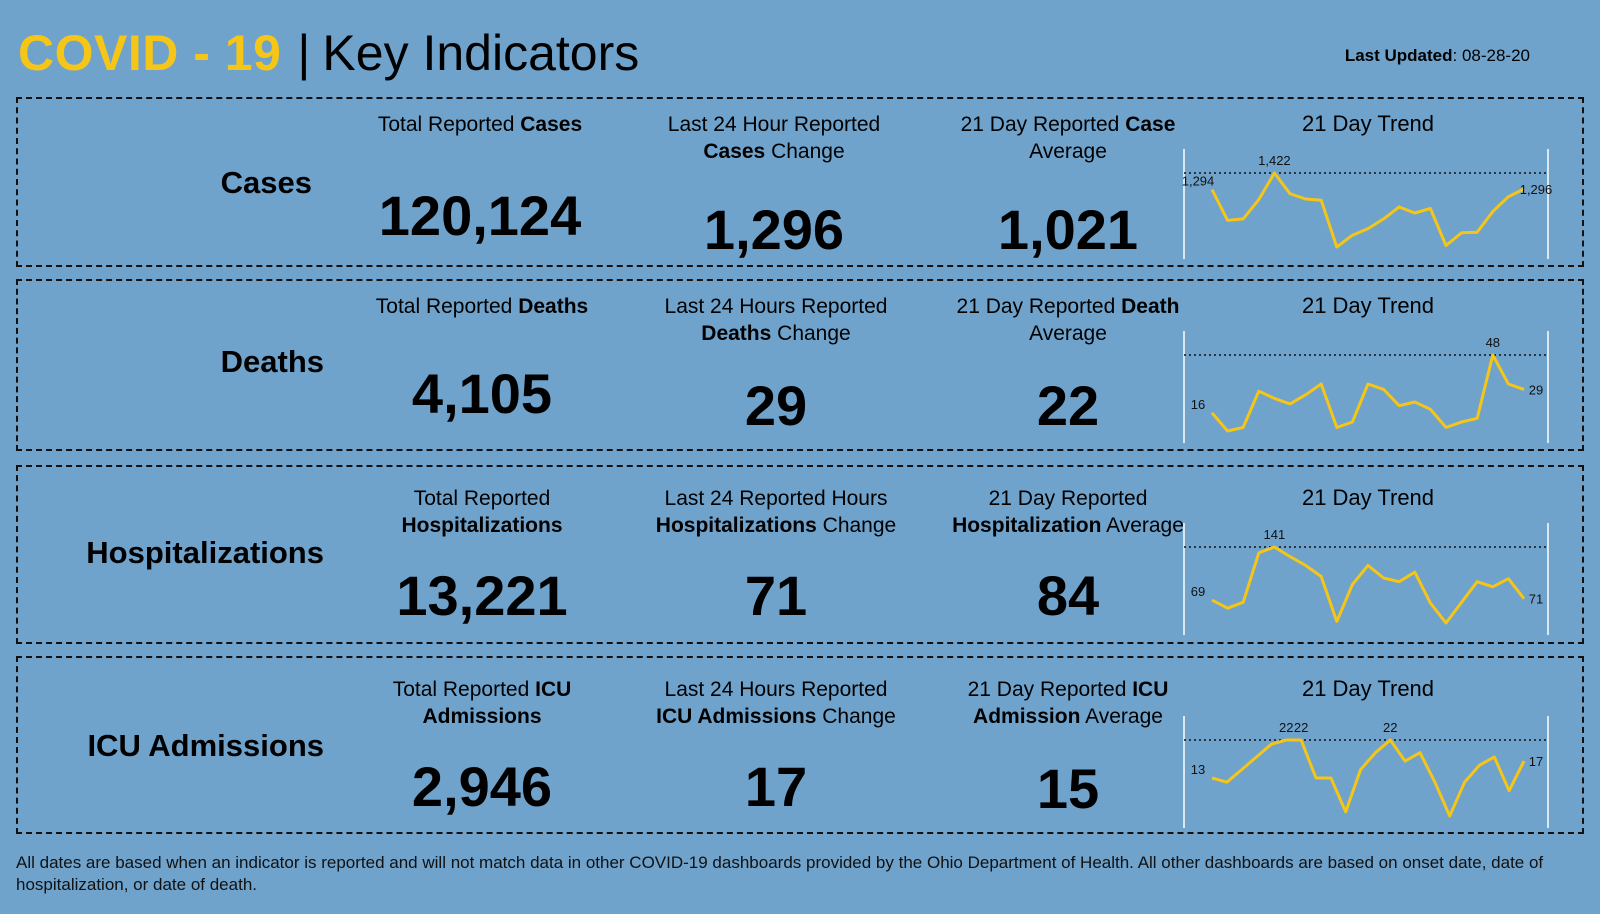 This screenshot has width=1600, height=914. I want to click on trend-chart-cases: 1,294 1,422 1,296, so click(1367, 204).